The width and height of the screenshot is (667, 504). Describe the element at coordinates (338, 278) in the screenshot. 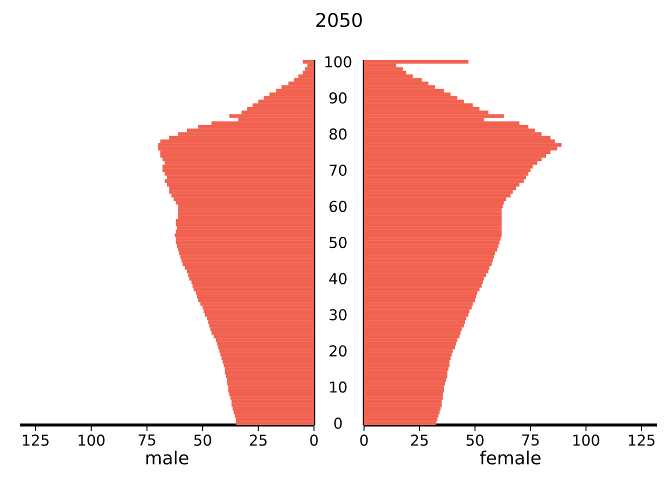

I see `y-tick-label: 40` at that location.